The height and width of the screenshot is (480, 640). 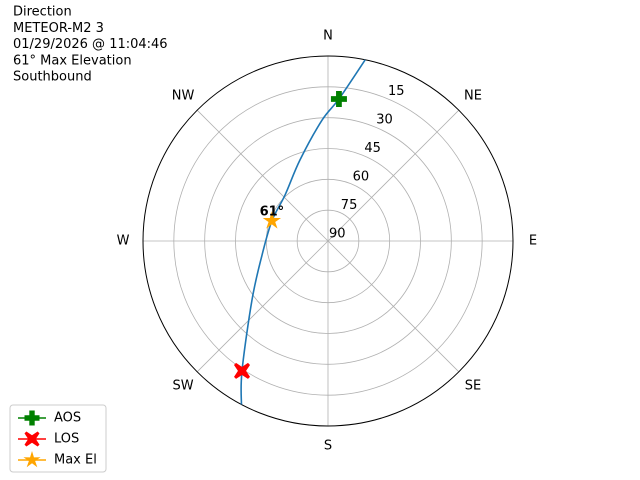 I want to click on title-line: 61° Max Elevation, so click(x=72, y=60).